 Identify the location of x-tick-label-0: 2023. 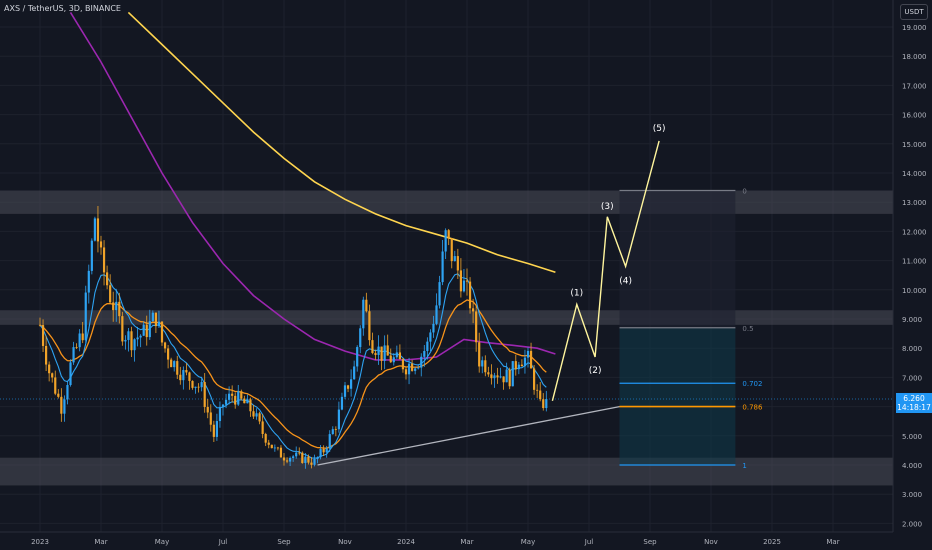
(40, 542).